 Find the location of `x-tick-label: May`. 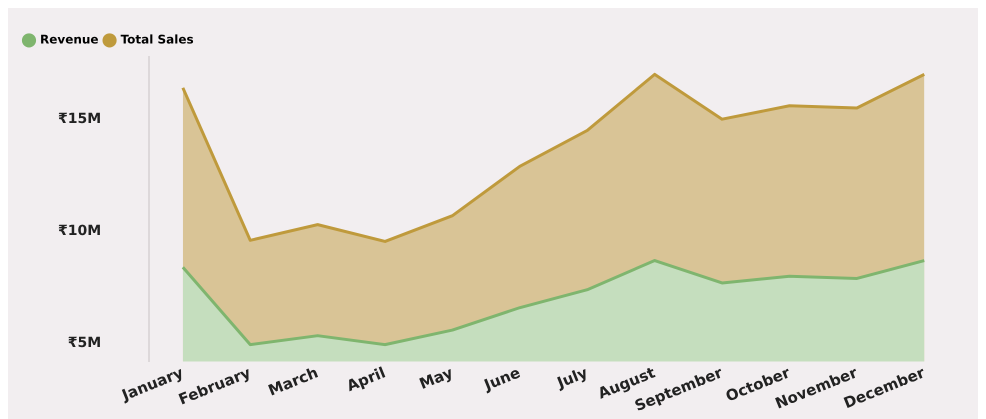

x-tick-label: May is located at coordinates (436, 378).